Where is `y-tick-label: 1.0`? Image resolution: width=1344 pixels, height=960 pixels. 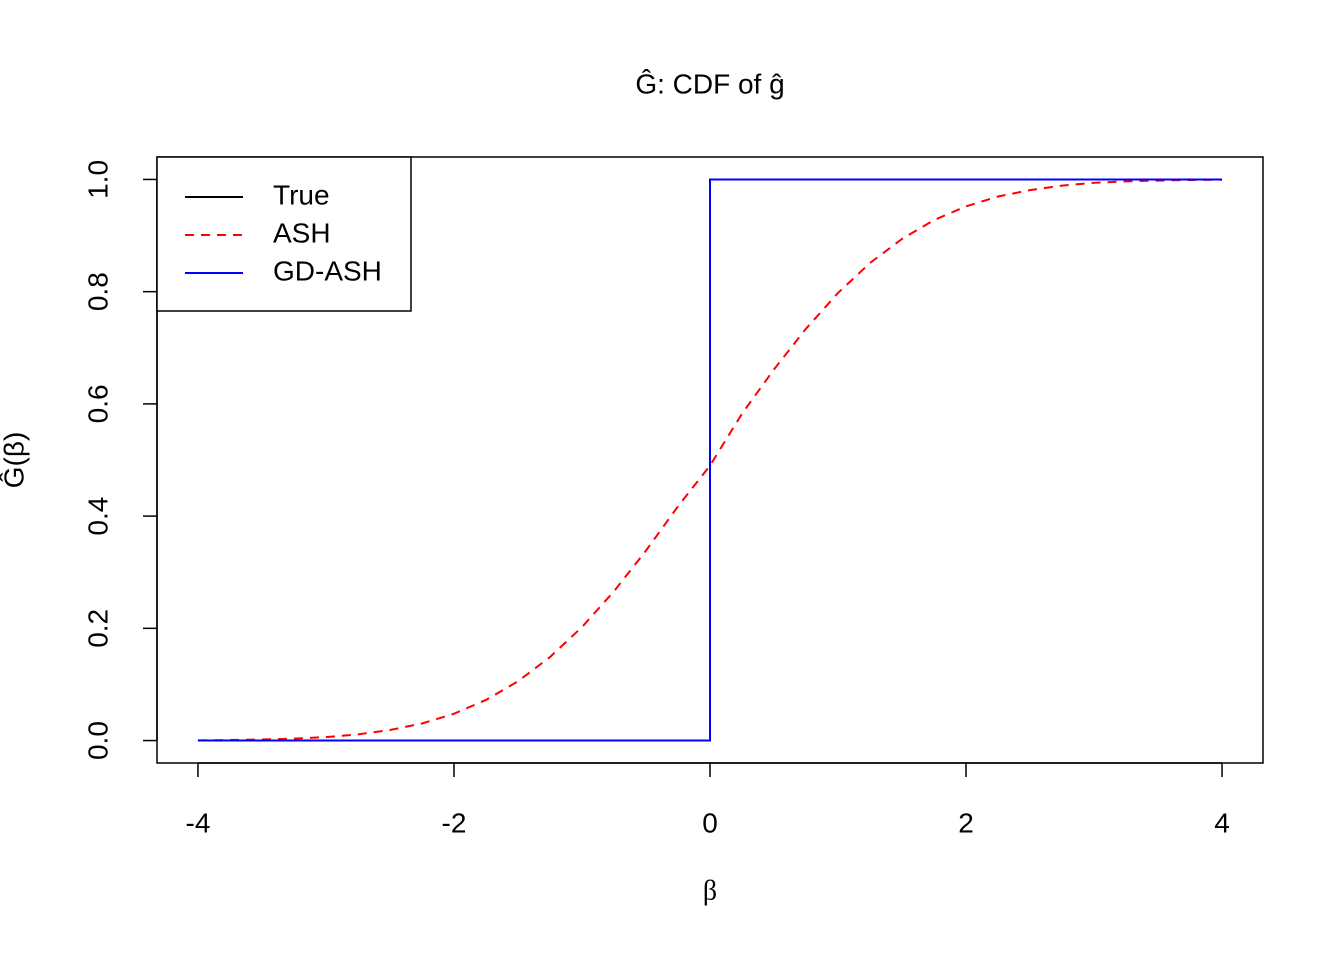
y-tick-label: 1.0 is located at coordinates (97, 179).